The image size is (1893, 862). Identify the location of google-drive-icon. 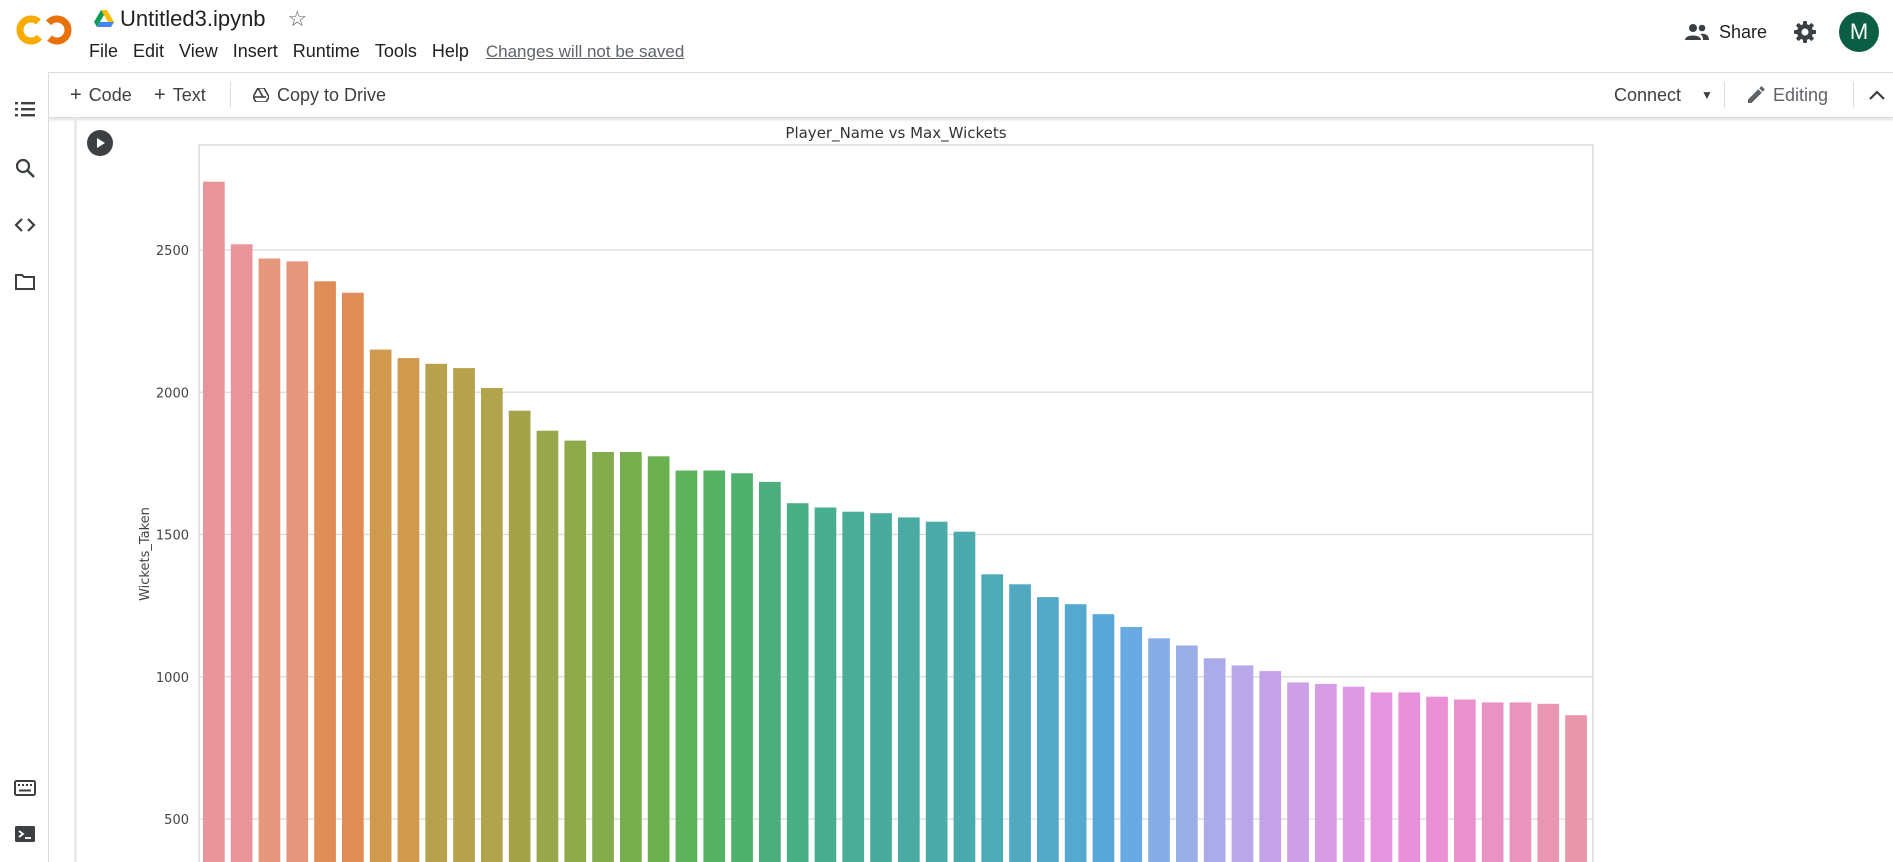
(104, 18).